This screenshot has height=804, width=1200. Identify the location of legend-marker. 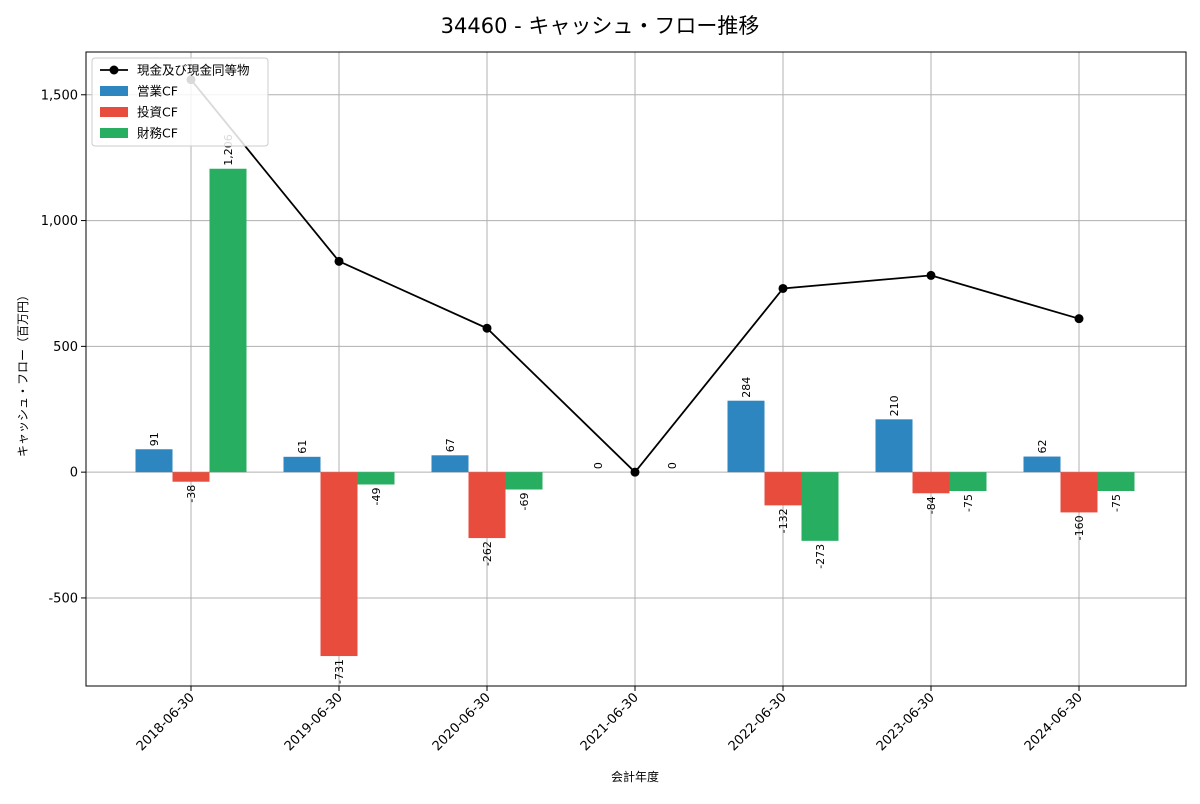
(114, 70).